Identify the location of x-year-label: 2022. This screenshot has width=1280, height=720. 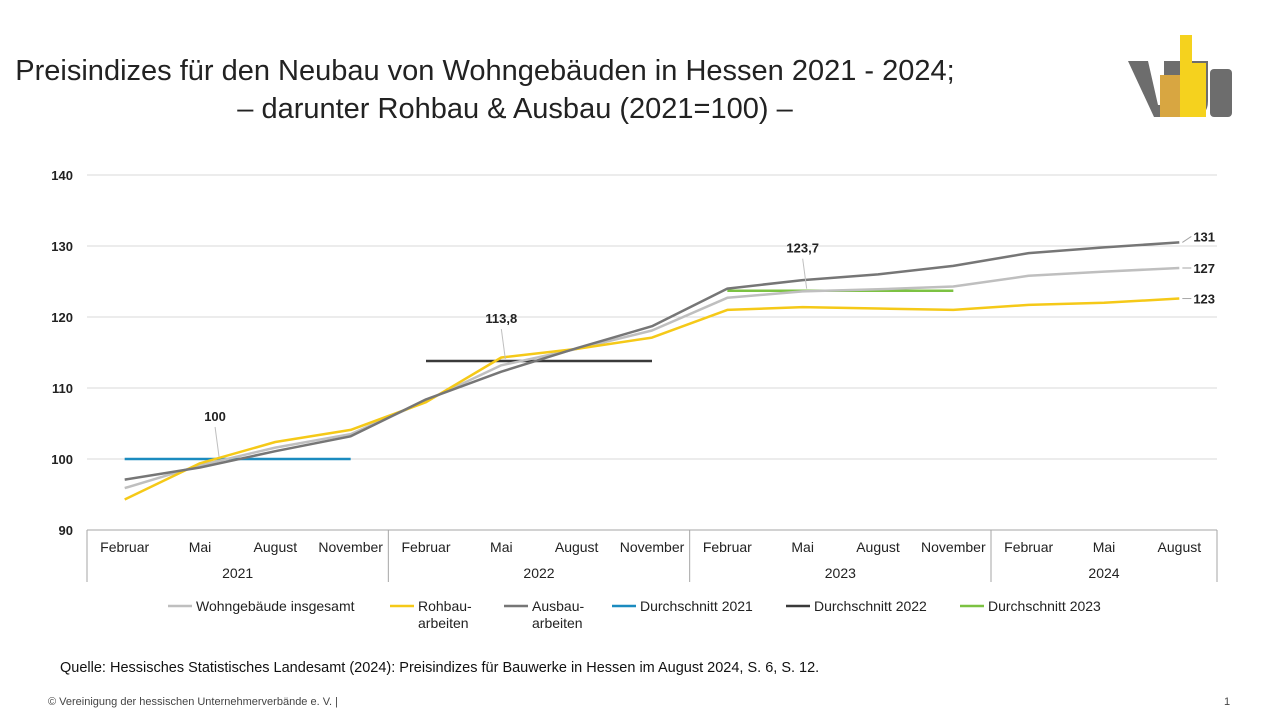
(538, 573).